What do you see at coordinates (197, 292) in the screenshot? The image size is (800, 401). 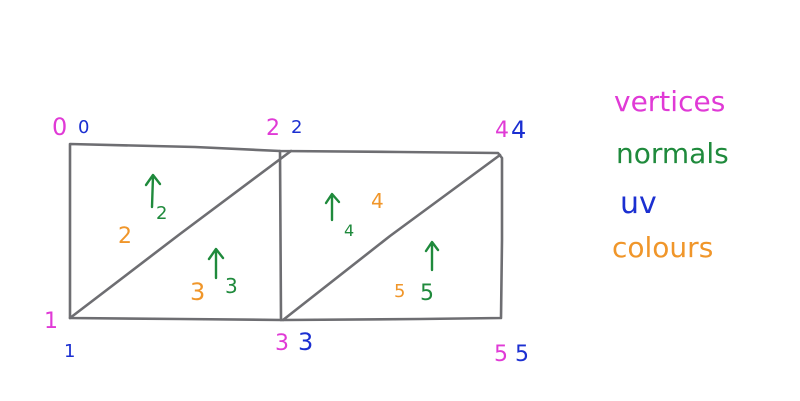 I see `colour-label-3: 3` at bounding box center [197, 292].